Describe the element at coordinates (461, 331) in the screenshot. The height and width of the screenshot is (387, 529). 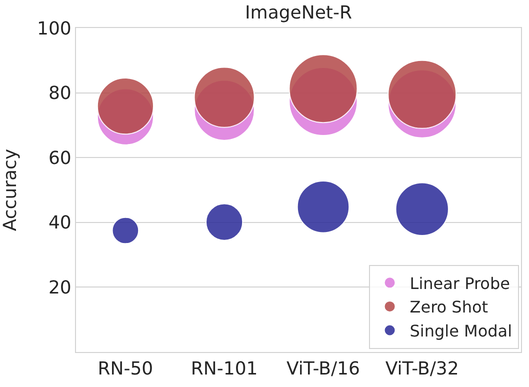
I see `legend-label: Single Modal` at that location.